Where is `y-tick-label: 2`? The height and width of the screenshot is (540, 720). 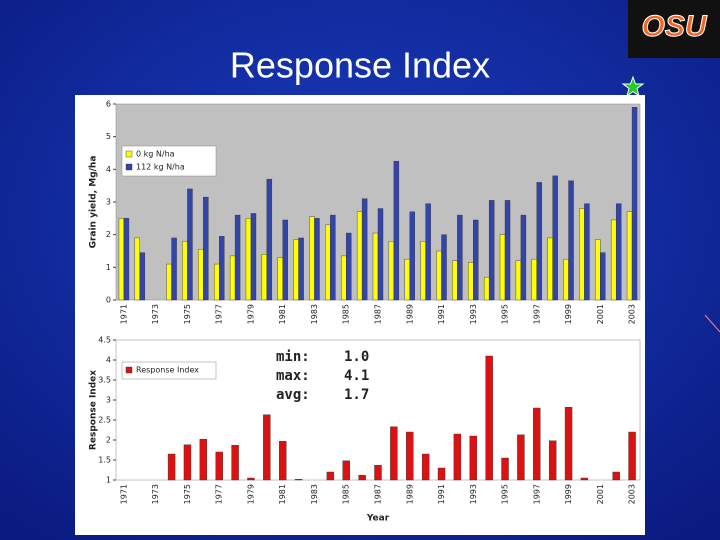 y-tick-label: 2 is located at coordinates (108, 440).